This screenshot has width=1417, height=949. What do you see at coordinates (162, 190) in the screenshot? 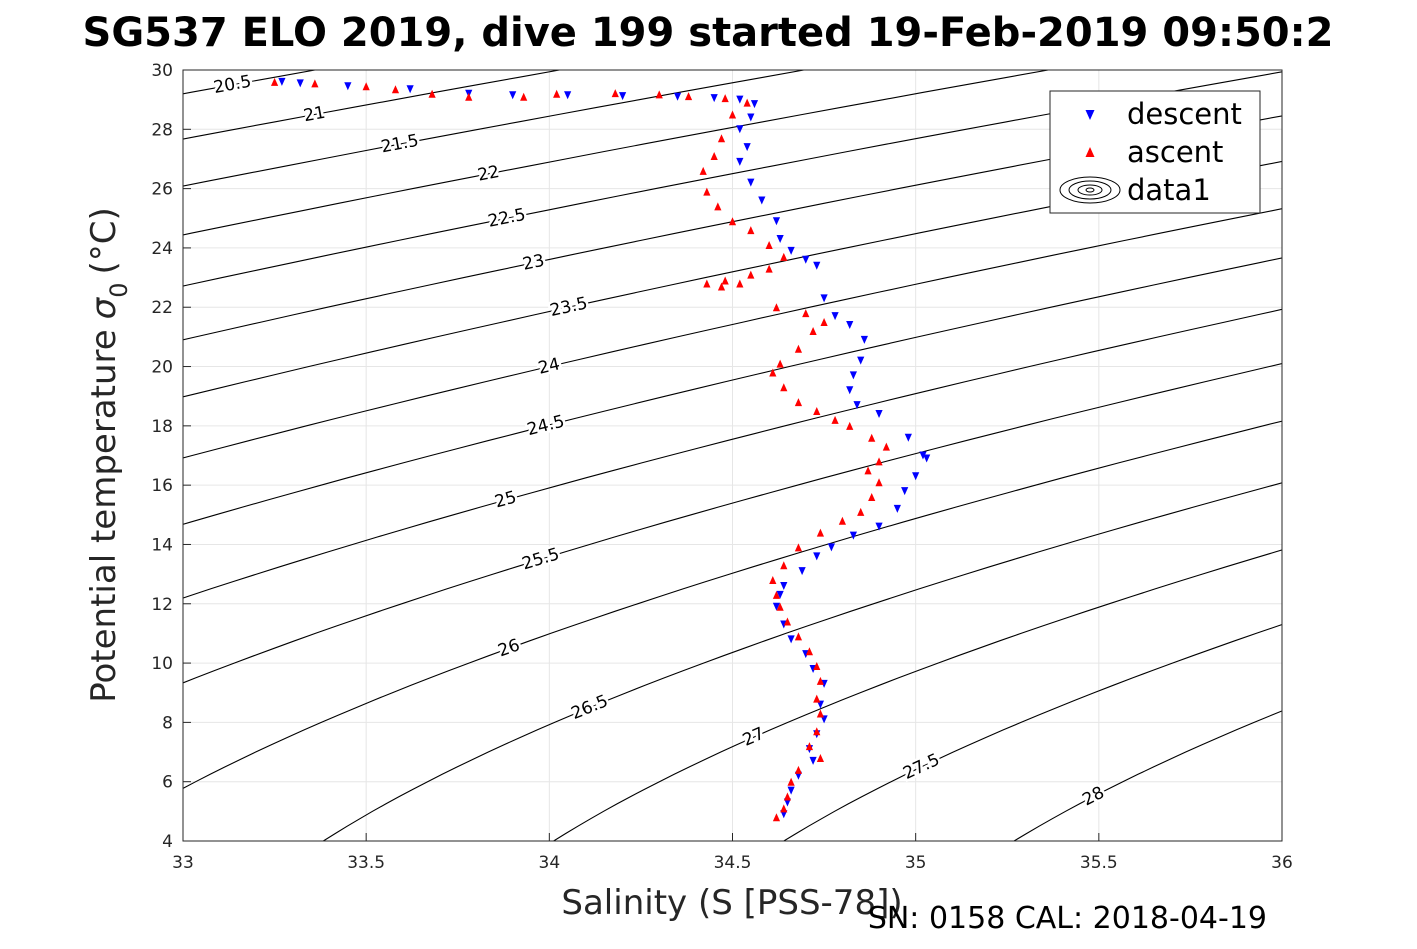
I see `y-tick-label: 26` at bounding box center [162, 190].